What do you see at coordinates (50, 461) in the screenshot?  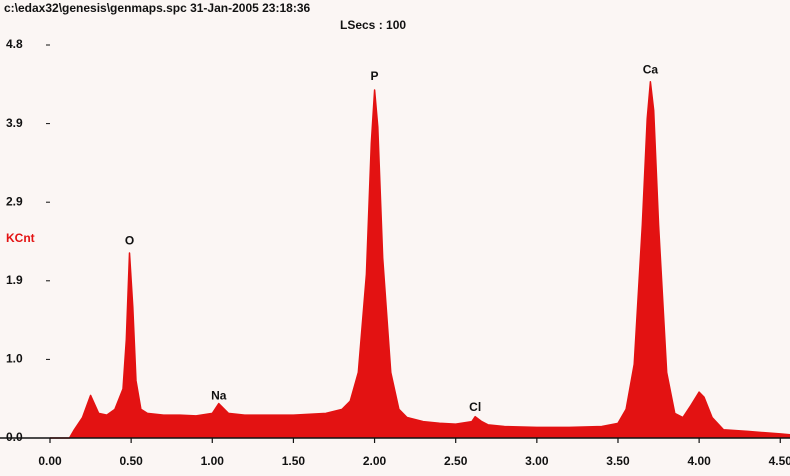 I see `x-tick-label: 0.00` at bounding box center [50, 461].